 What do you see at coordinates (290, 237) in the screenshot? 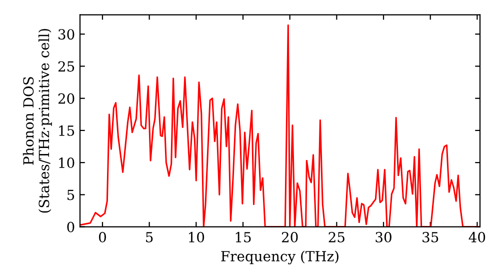
I see `x-tick-label: 20` at bounding box center [290, 237].